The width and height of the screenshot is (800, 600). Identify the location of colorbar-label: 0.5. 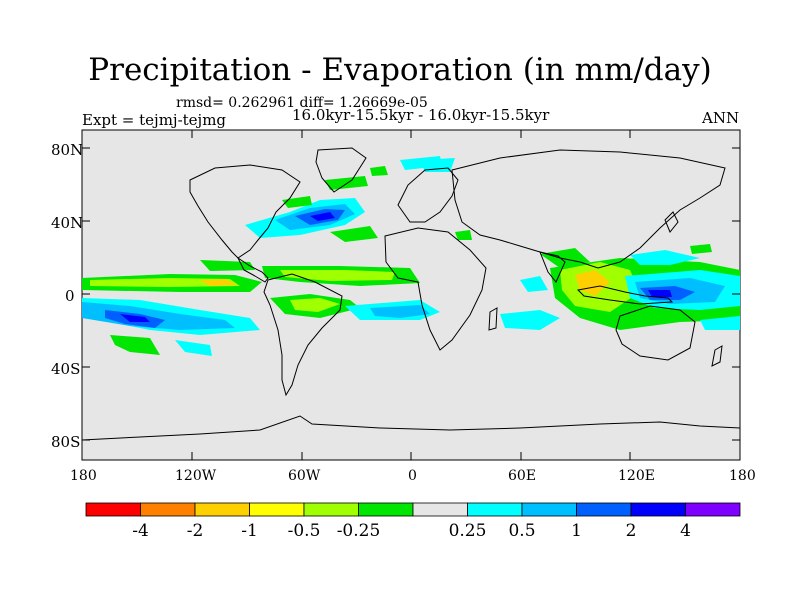
(521, 531).